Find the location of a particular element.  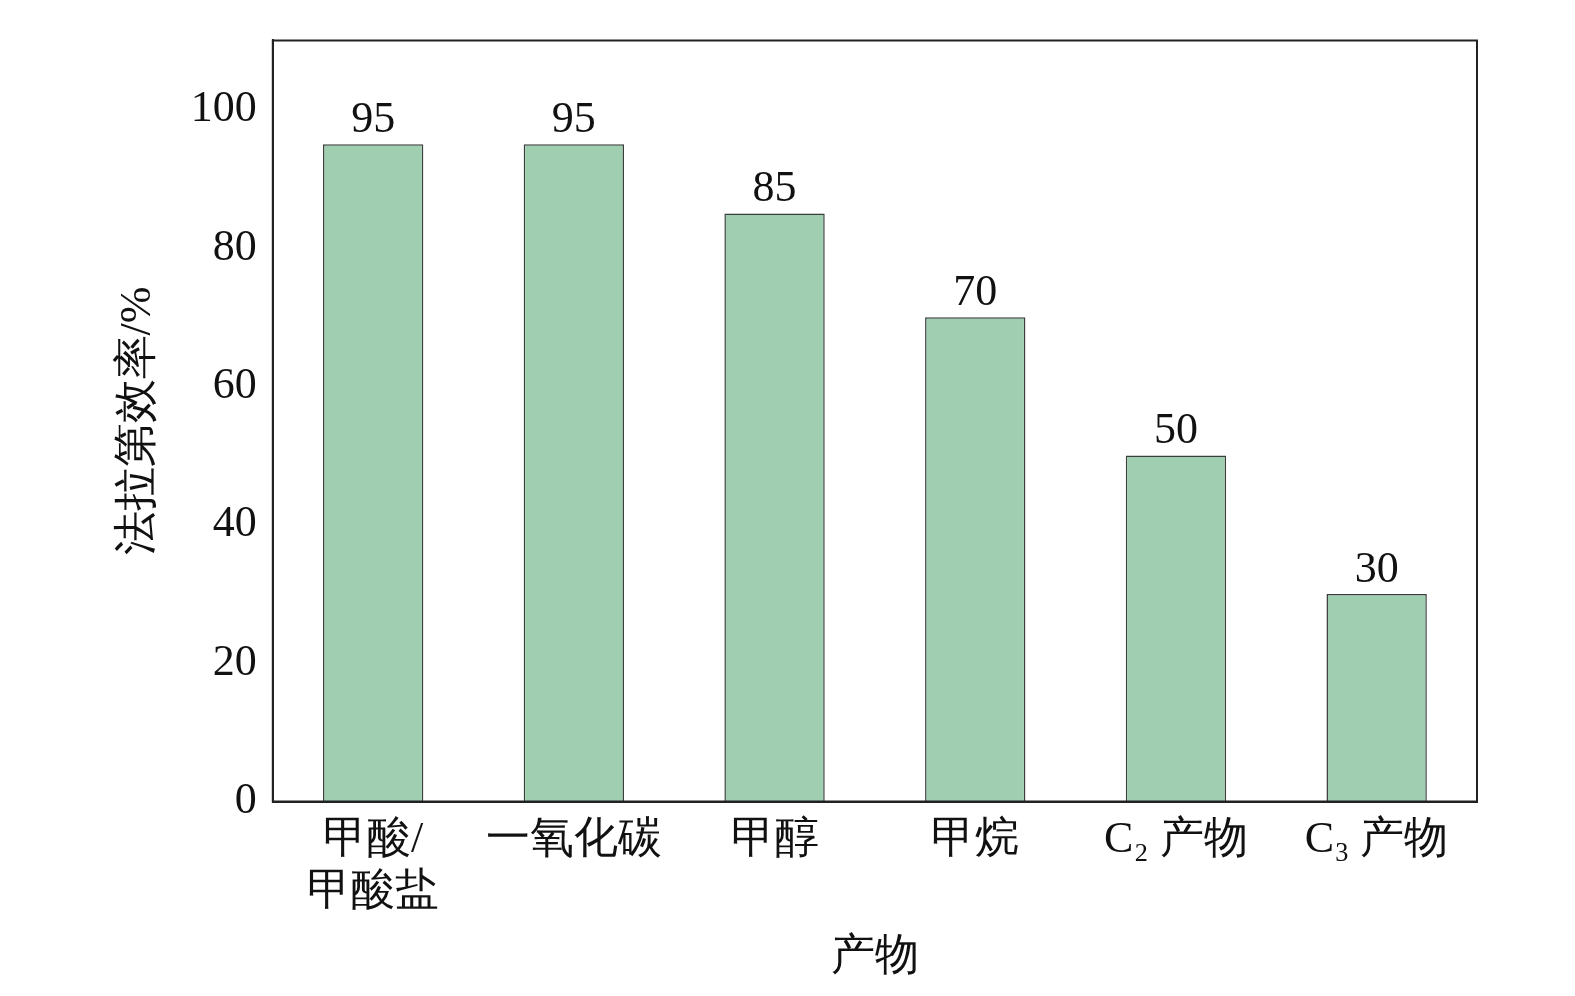

x-axis-title: 产物 is located at coordinates (874, 955).